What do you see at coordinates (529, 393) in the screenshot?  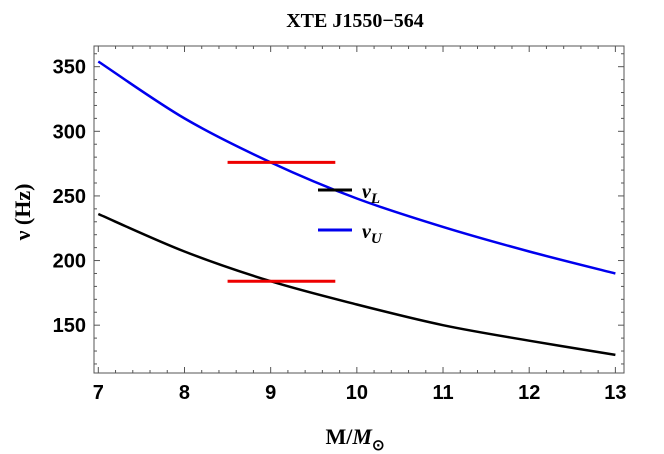 I see `x-tick-label: 12` at bounding box center [529, 393].